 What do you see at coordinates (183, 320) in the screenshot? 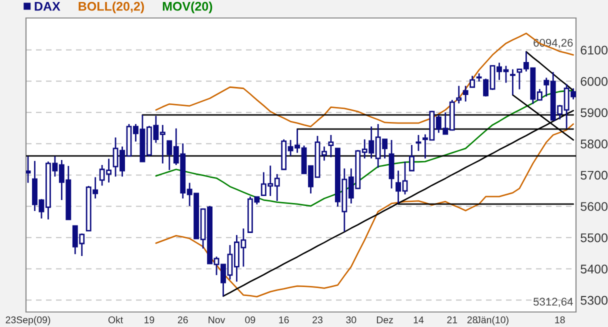
I see `x-tick-label: 26` at bounding box center [183, 320].